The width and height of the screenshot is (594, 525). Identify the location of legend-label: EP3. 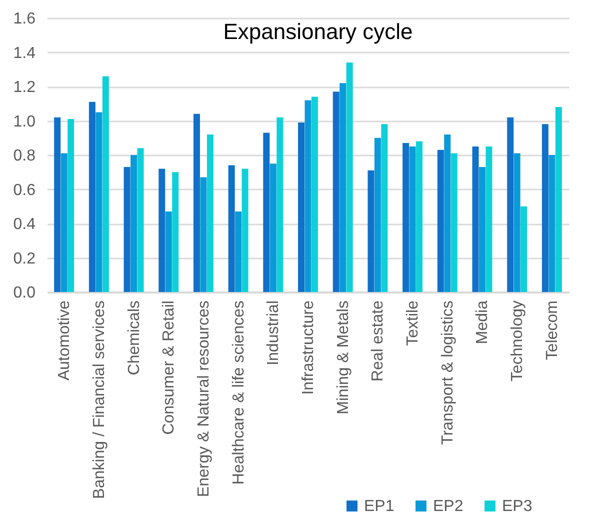
(517, 506).